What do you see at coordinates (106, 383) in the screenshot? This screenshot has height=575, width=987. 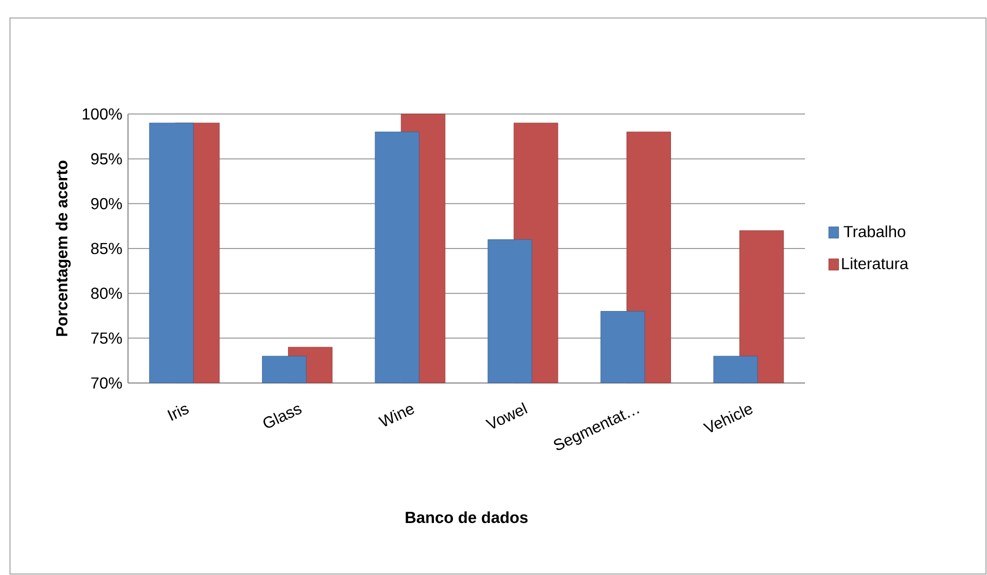 I see `y-tick-label: 70%` at bounding box center [106, 383].